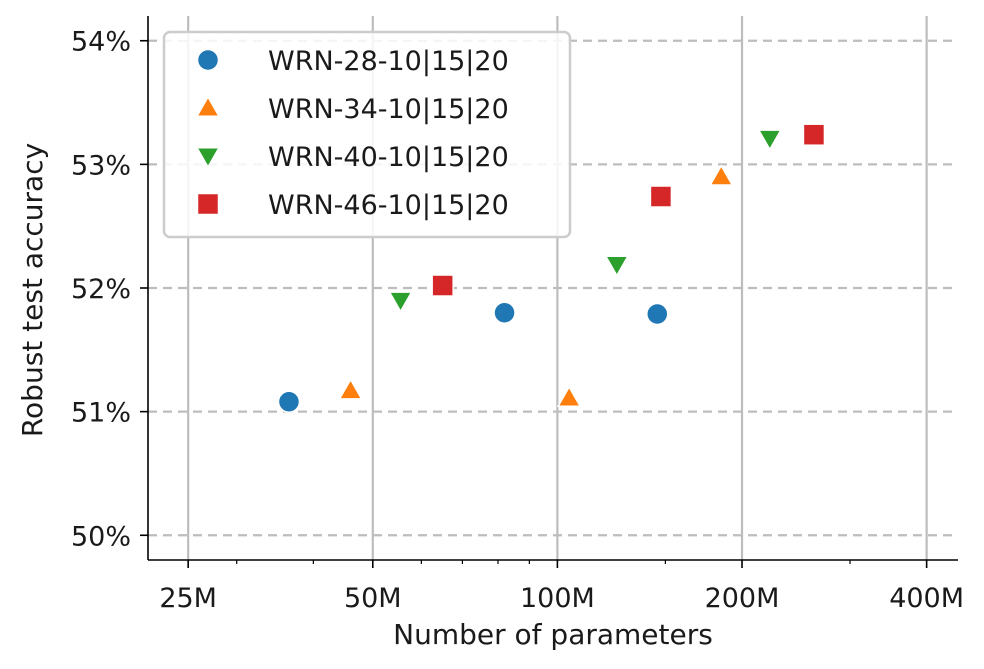  Describe the element at coordinates (742, 598) in the screenshot. I see `x-tick-label: 200M` at that location.